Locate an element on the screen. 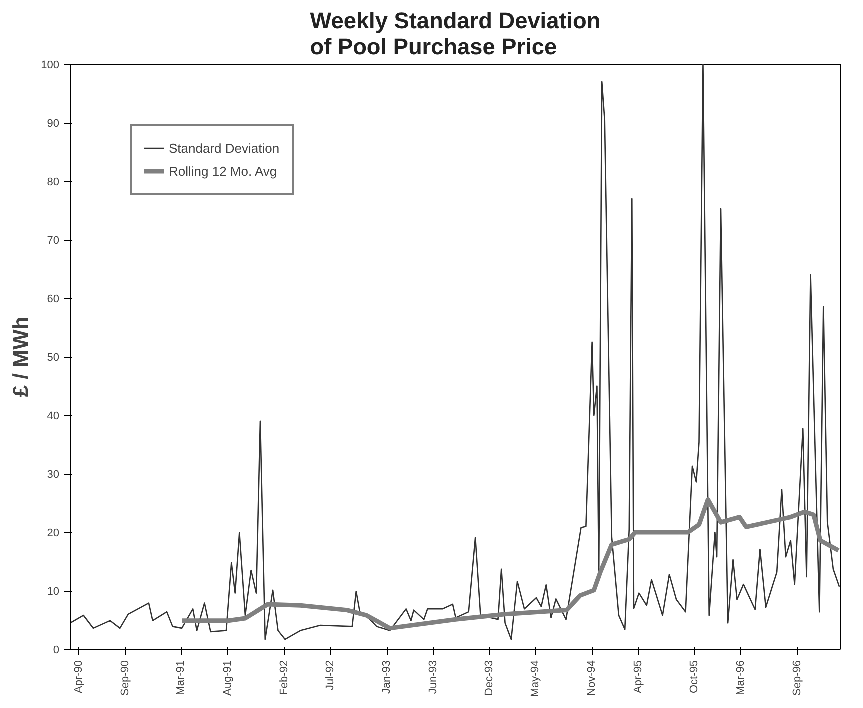 The image size is (863, 708). x-tick-label: May-94 is located at coordinates (536, 679).